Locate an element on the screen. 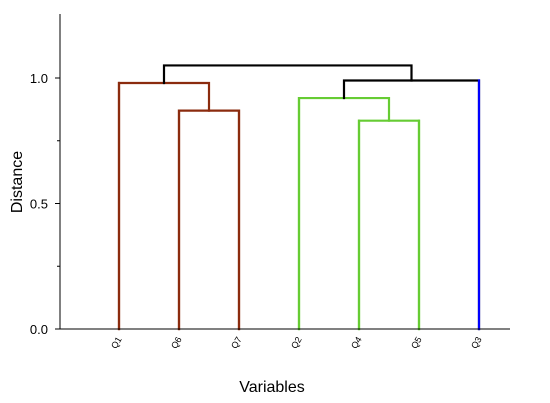 This screenshot has width=550, height=403. x-tick-label: Q1 is located at coordinates (116, 342).